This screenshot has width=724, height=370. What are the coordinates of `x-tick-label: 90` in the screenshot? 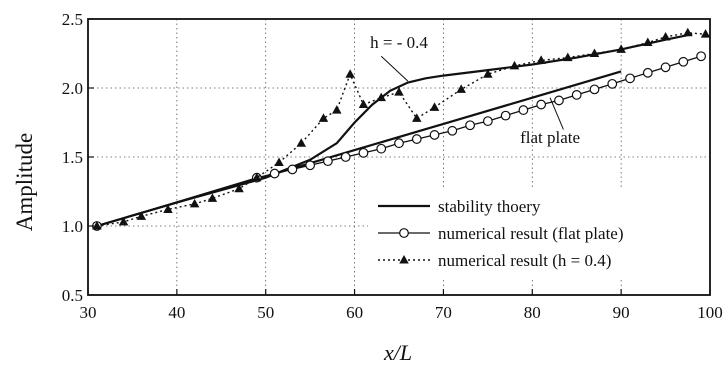 It's located at (621, 312).